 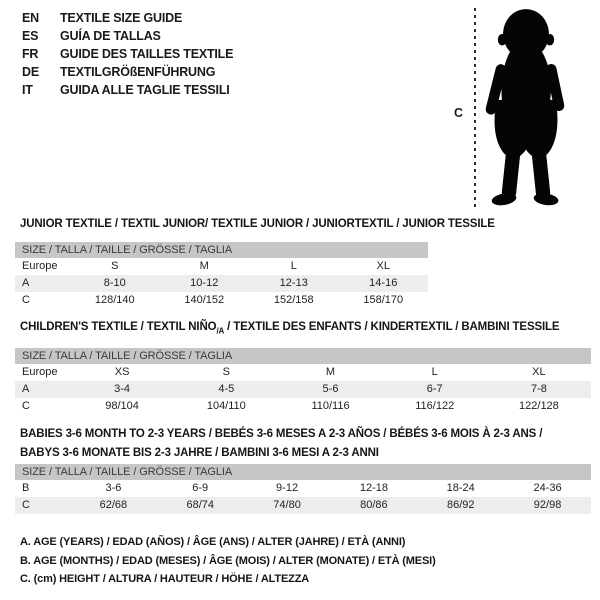 What do you see at coordinates (221, 266) in the screenshot?
I see `table-row-europe: Europe S M L XL` at bounding box center [221, 266].